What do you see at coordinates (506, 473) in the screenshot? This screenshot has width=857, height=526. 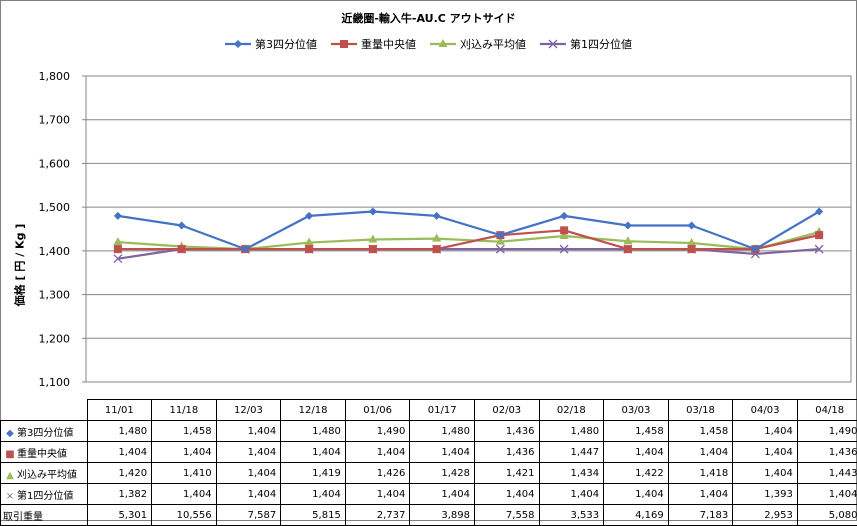 I see `table-cell: 1,421` at bounding box center [506, 473].